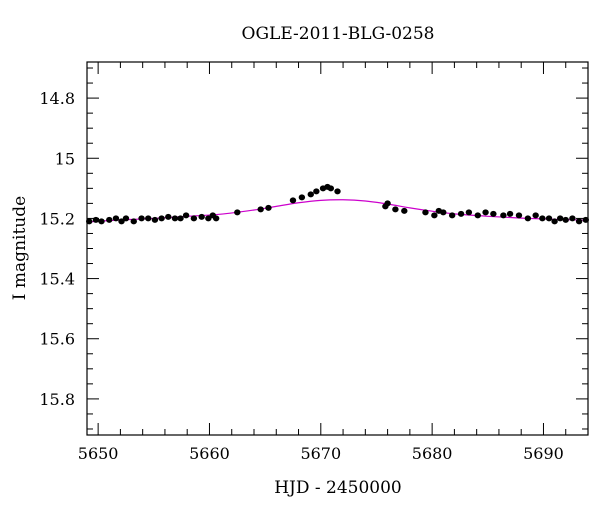  I want to click on y-tick-label: 15, so click(65, 158).